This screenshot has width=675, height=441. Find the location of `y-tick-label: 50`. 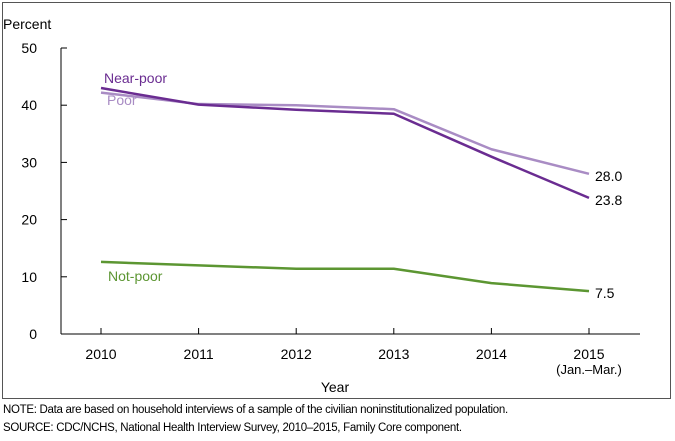

y-tick-label: 50 is located at coordinates (29, 48).